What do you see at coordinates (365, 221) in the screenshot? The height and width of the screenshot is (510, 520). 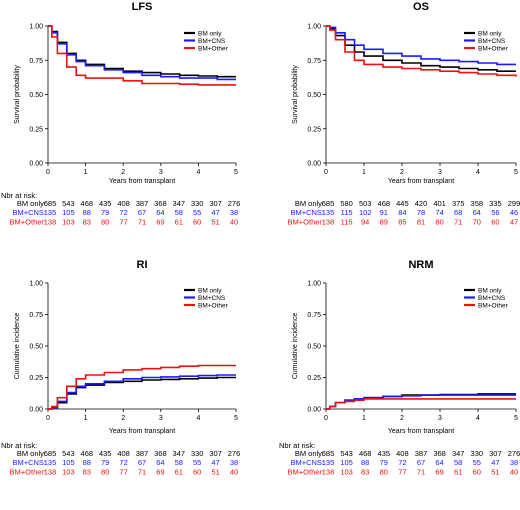 I see `os-risk-value: 94` at bounding box center [365, 221].